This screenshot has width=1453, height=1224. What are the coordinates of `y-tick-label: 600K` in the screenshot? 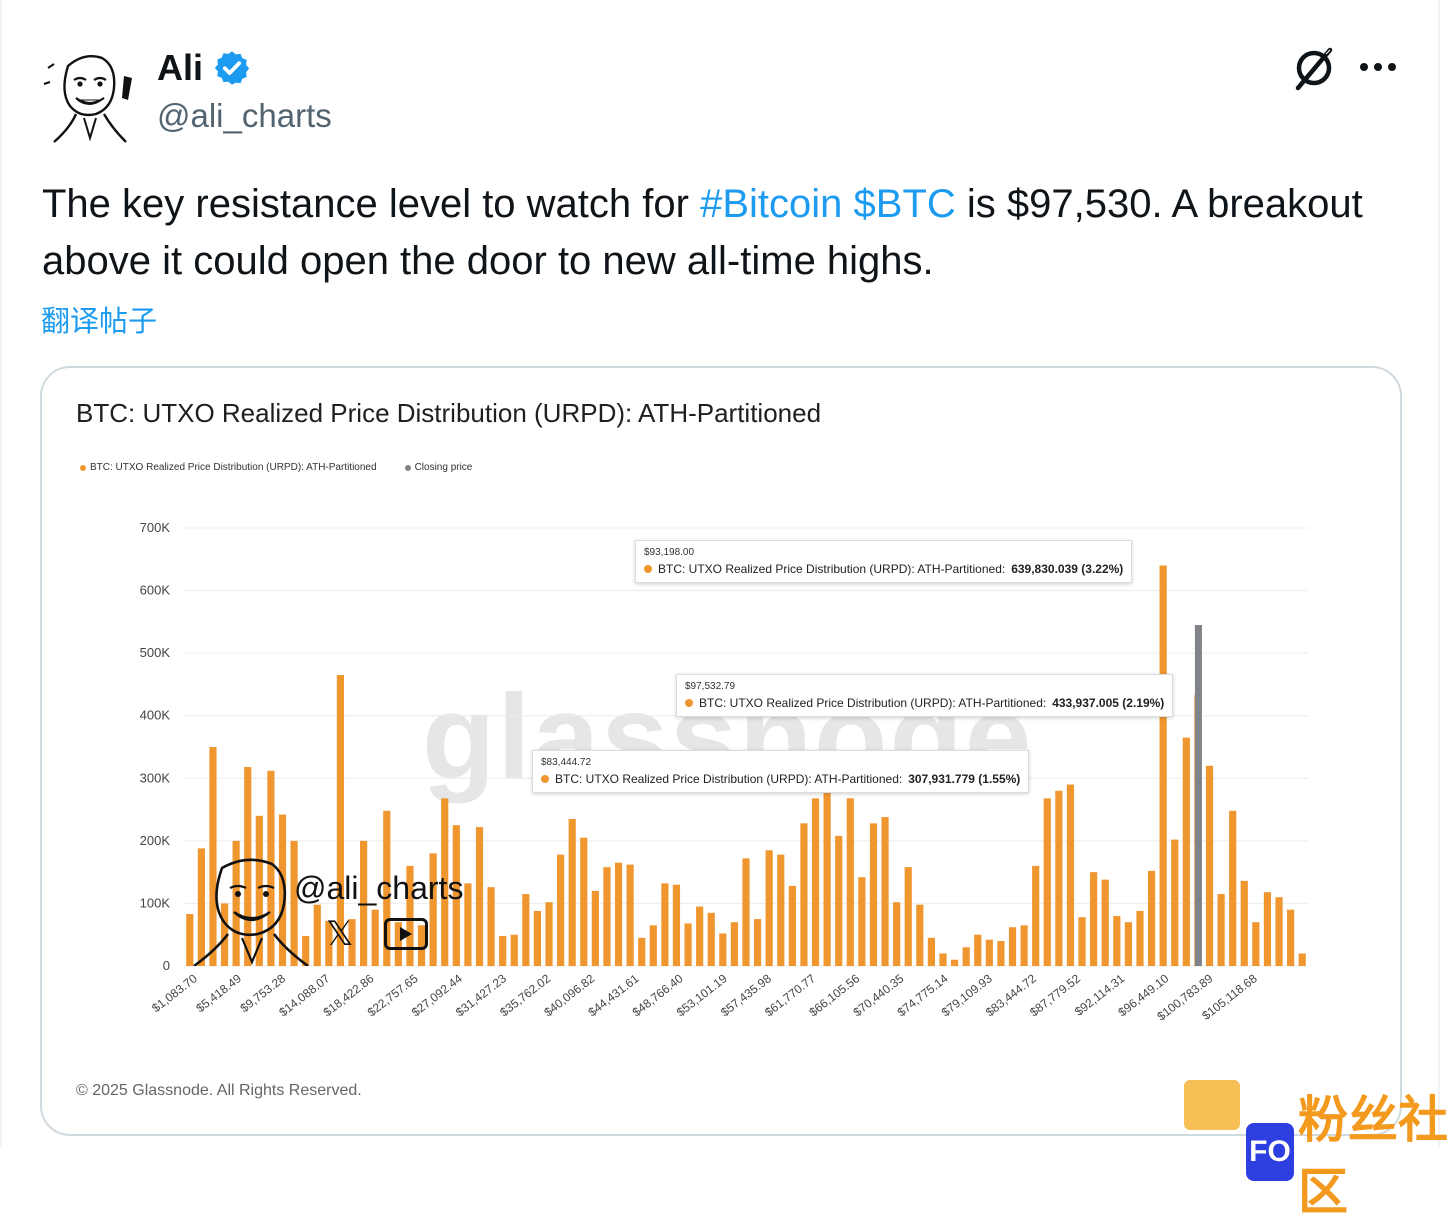 It's located at (155, 590).